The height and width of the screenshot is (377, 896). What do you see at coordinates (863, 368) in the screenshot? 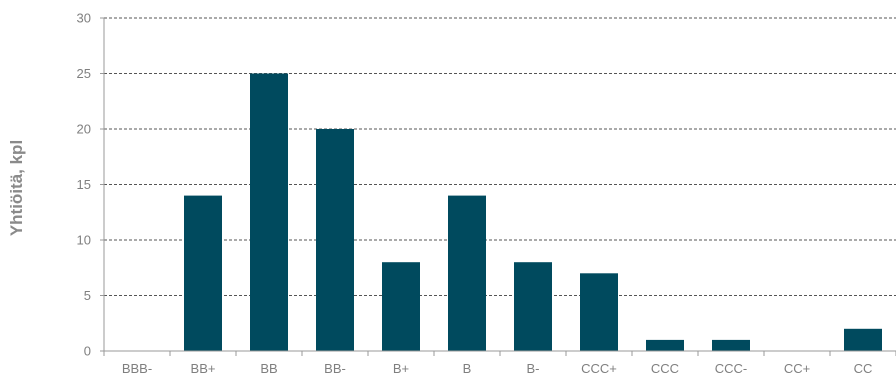
I see `x-tick-label: CC` at bounding box center [863, 368].